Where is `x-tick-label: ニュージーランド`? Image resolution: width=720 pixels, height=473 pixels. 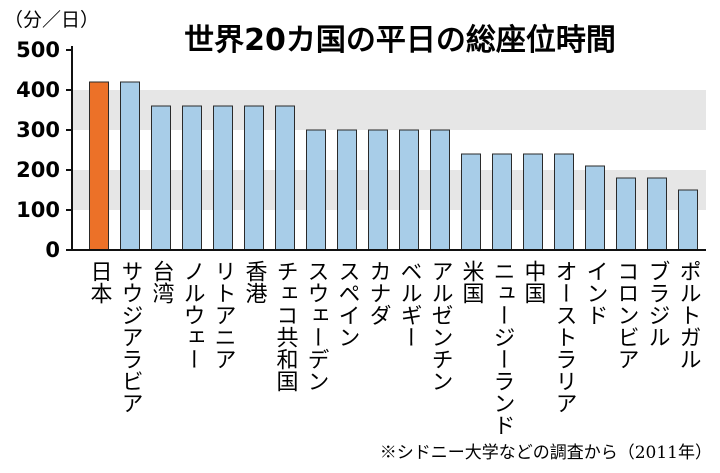
x-tick-label: ニュージーランド is located at coordinates (502, 348).